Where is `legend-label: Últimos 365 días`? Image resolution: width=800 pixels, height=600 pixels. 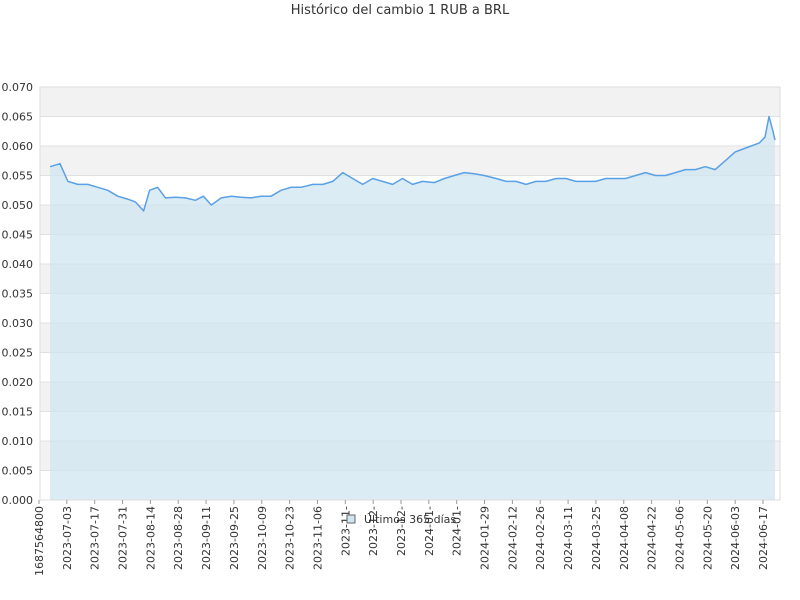
legend-label: Últimos 365 días is located at coordinates (410, 519).